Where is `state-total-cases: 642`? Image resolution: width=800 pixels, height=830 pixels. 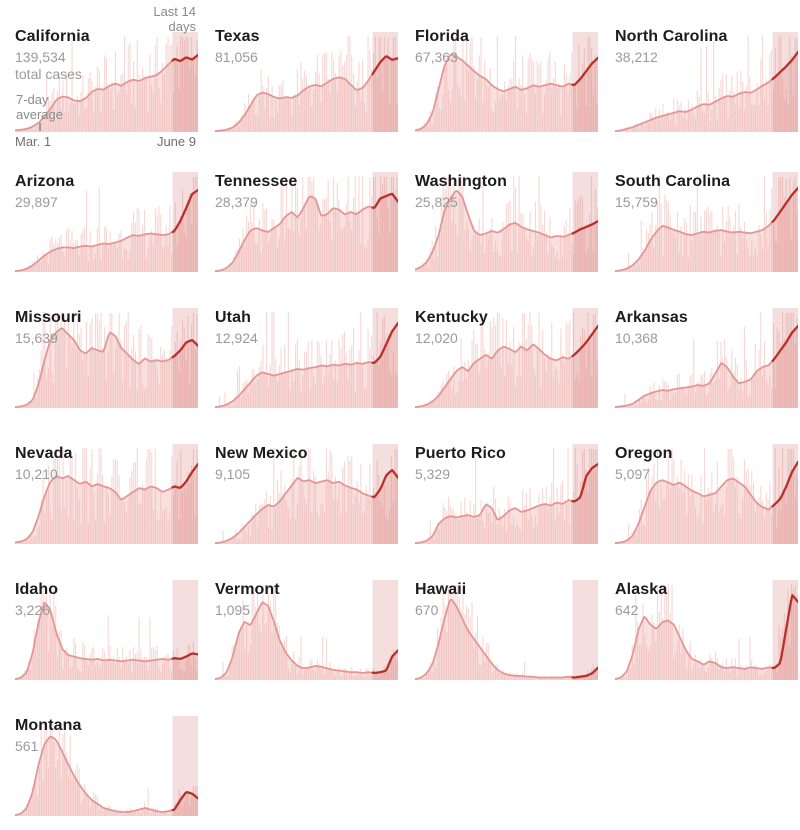 state-total-cases: 642 is located at coordinates (627, 610).